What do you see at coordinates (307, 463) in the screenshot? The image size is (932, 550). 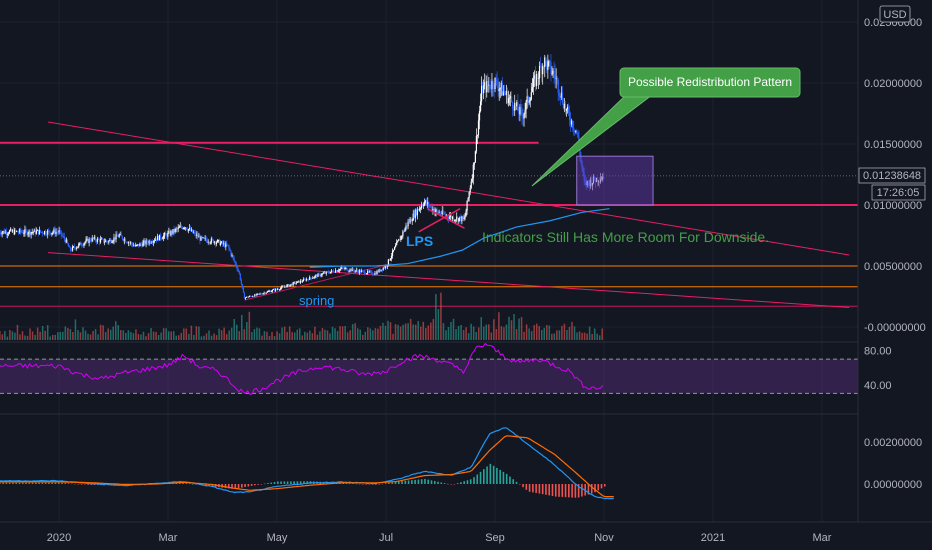 I see `macd-pane` at bounding box center [307, 463].